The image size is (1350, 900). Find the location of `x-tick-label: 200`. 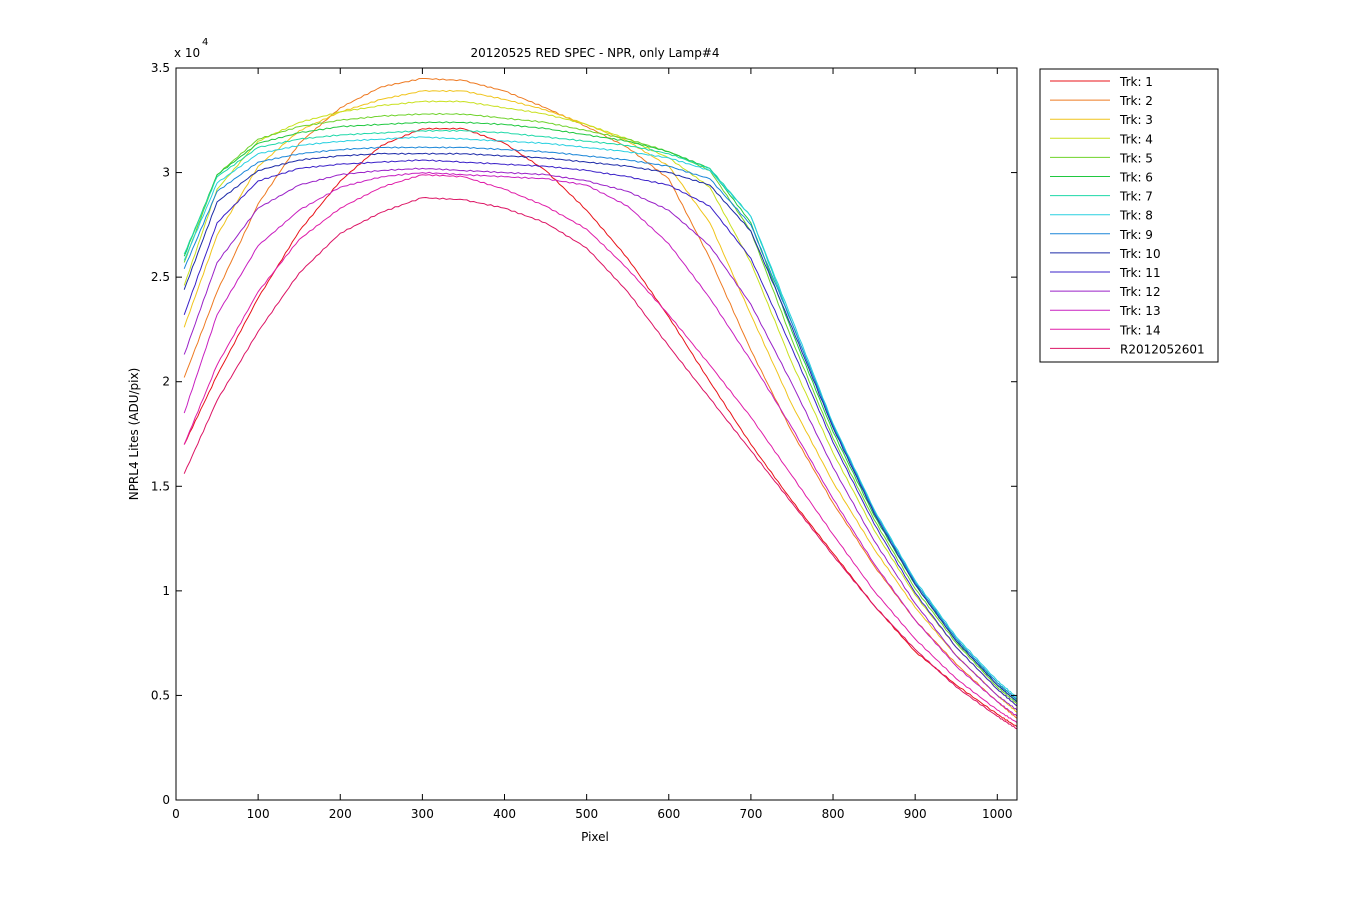

x-tick-label: 200 is located at coordinates (340, 814).